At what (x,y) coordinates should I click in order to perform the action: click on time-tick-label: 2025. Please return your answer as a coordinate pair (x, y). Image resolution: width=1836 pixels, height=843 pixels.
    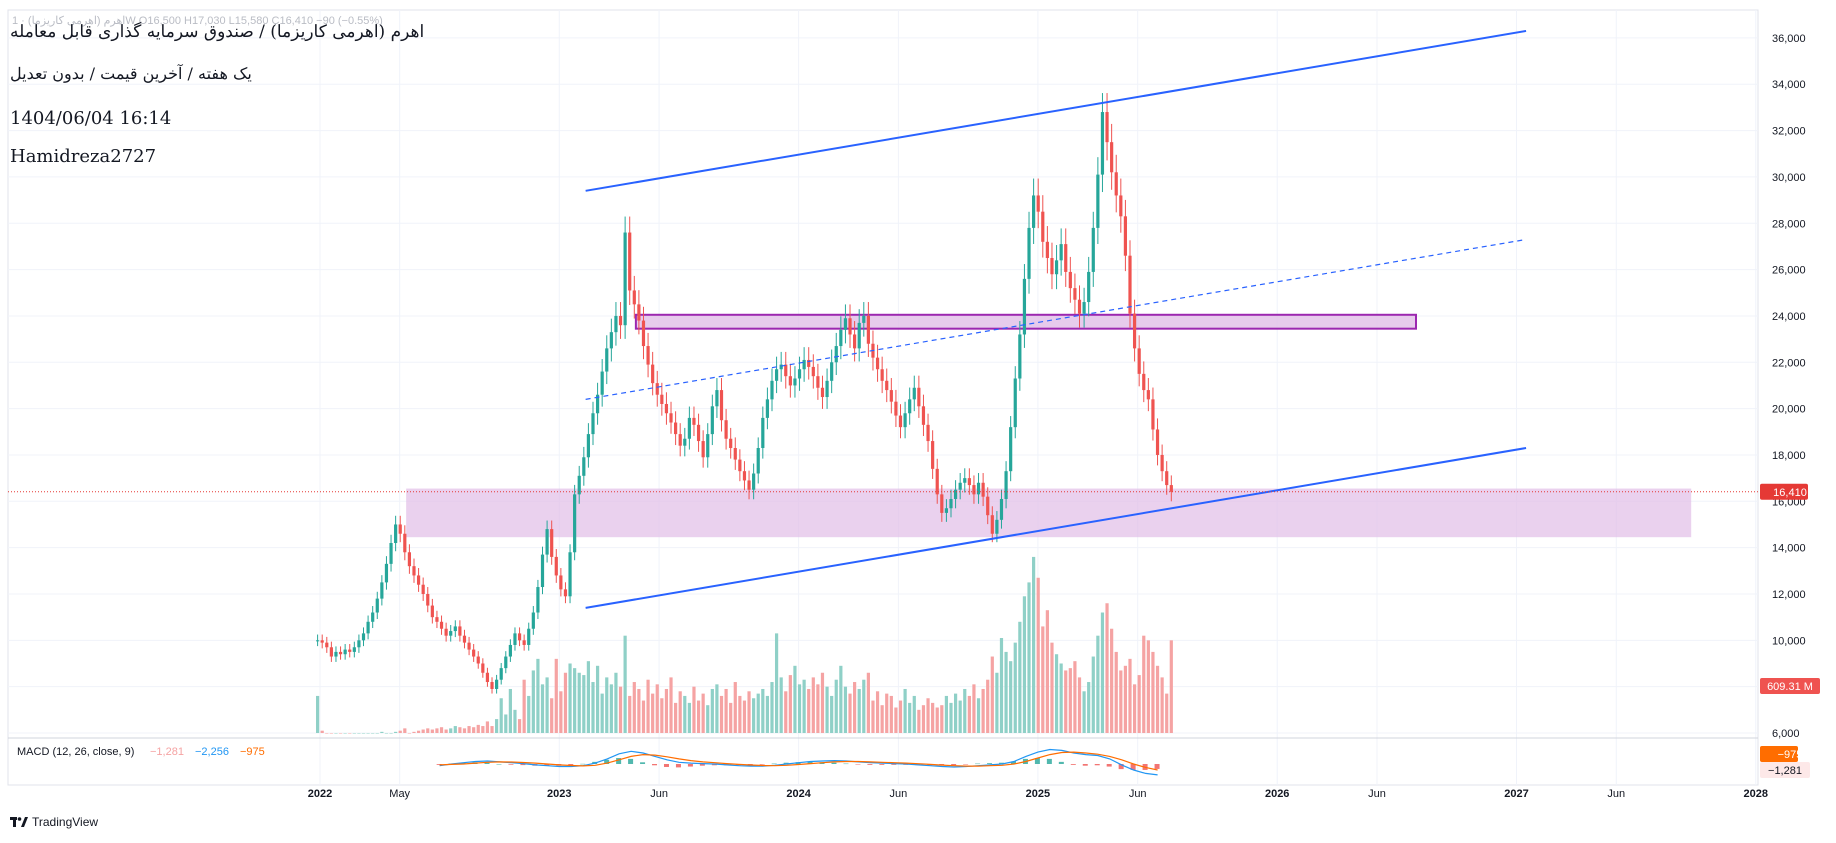
    Looking at the image, I should click on (1038, 794).